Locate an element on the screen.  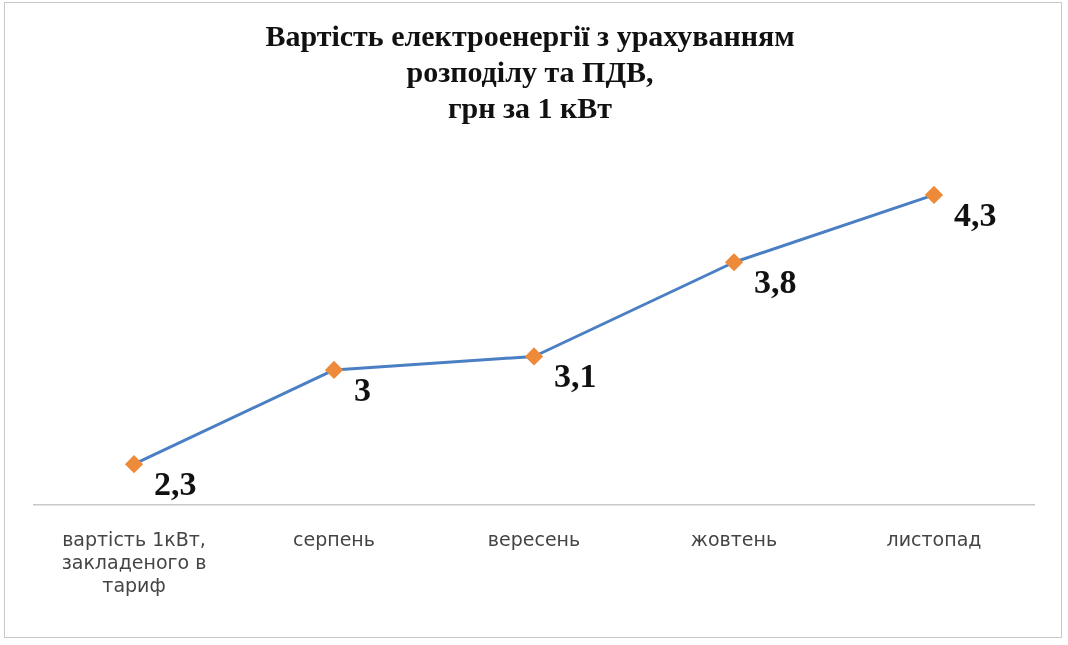
x-tick-label: листопад is located at coordinates (934, 538).